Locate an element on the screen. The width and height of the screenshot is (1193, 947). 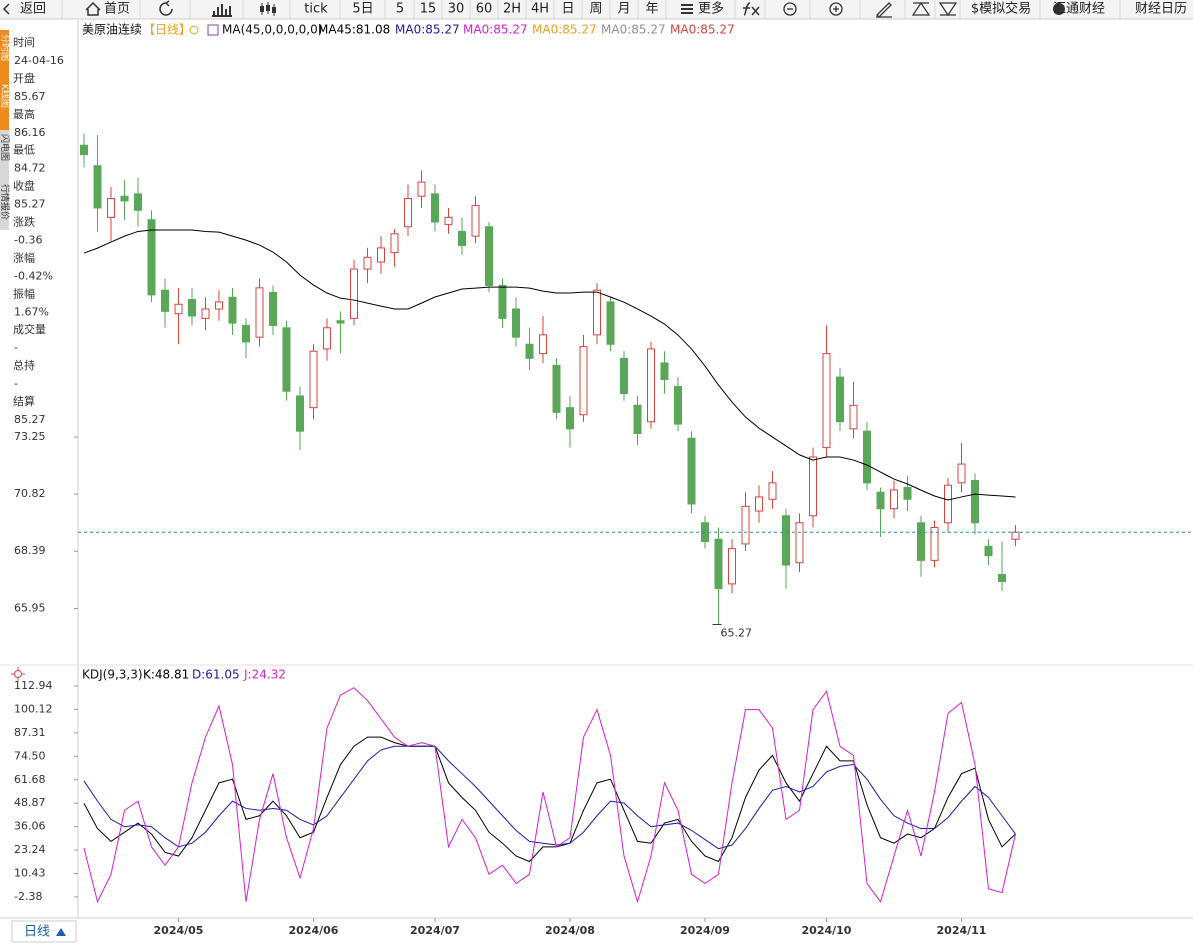
candle-icon-body is located at coordinates (262, 9).